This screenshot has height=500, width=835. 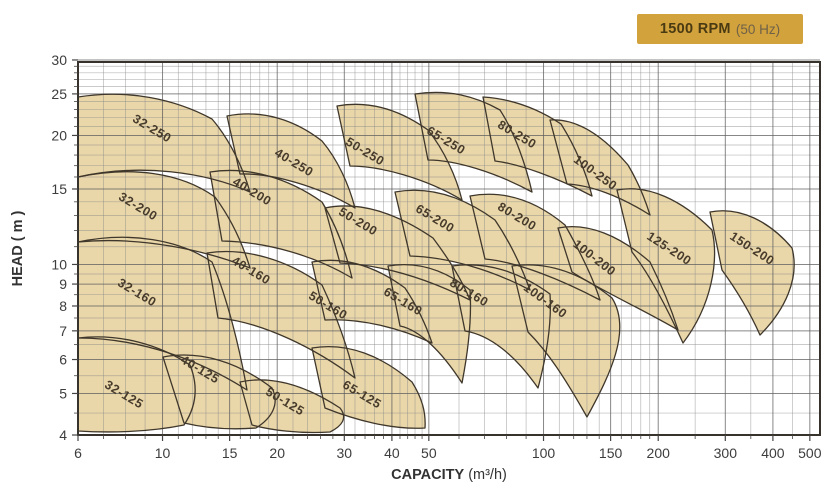 I want to click on x-tick-label-200: 200, so click(x=659, y=453).